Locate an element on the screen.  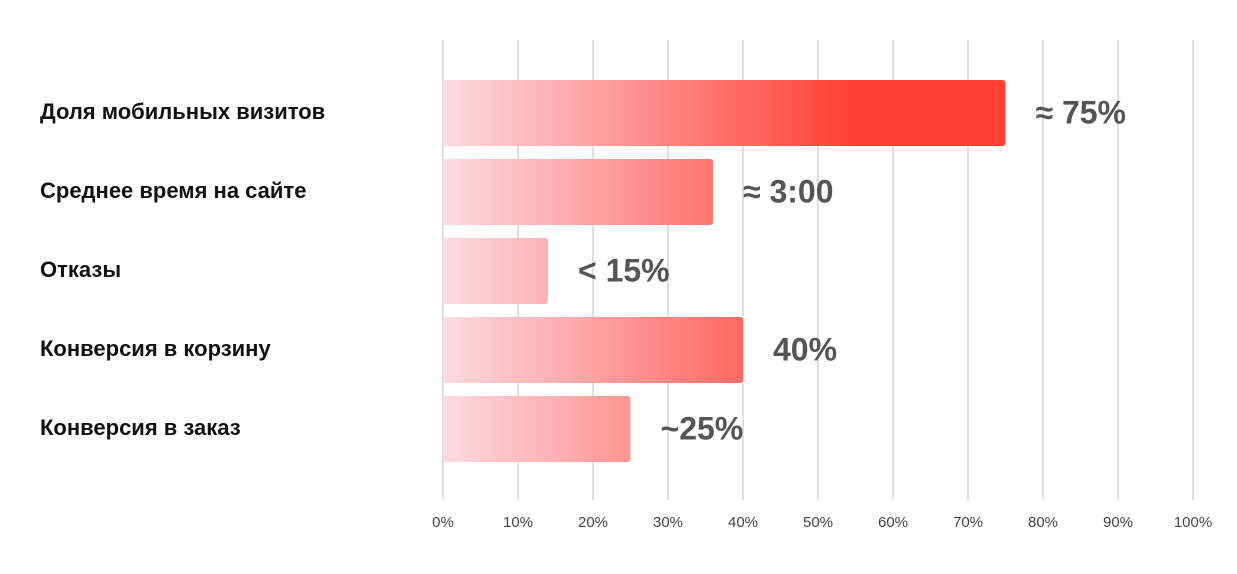
value-label: < 15% is located at coordinates (624, 270).